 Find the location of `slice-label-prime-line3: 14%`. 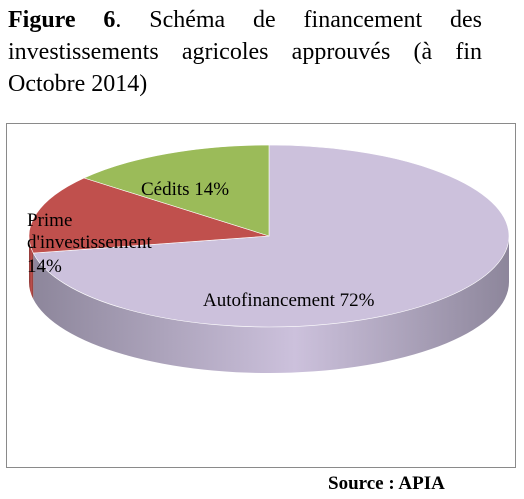

slice-label-prime-line3: 14% is located at coordinates (44, 266).